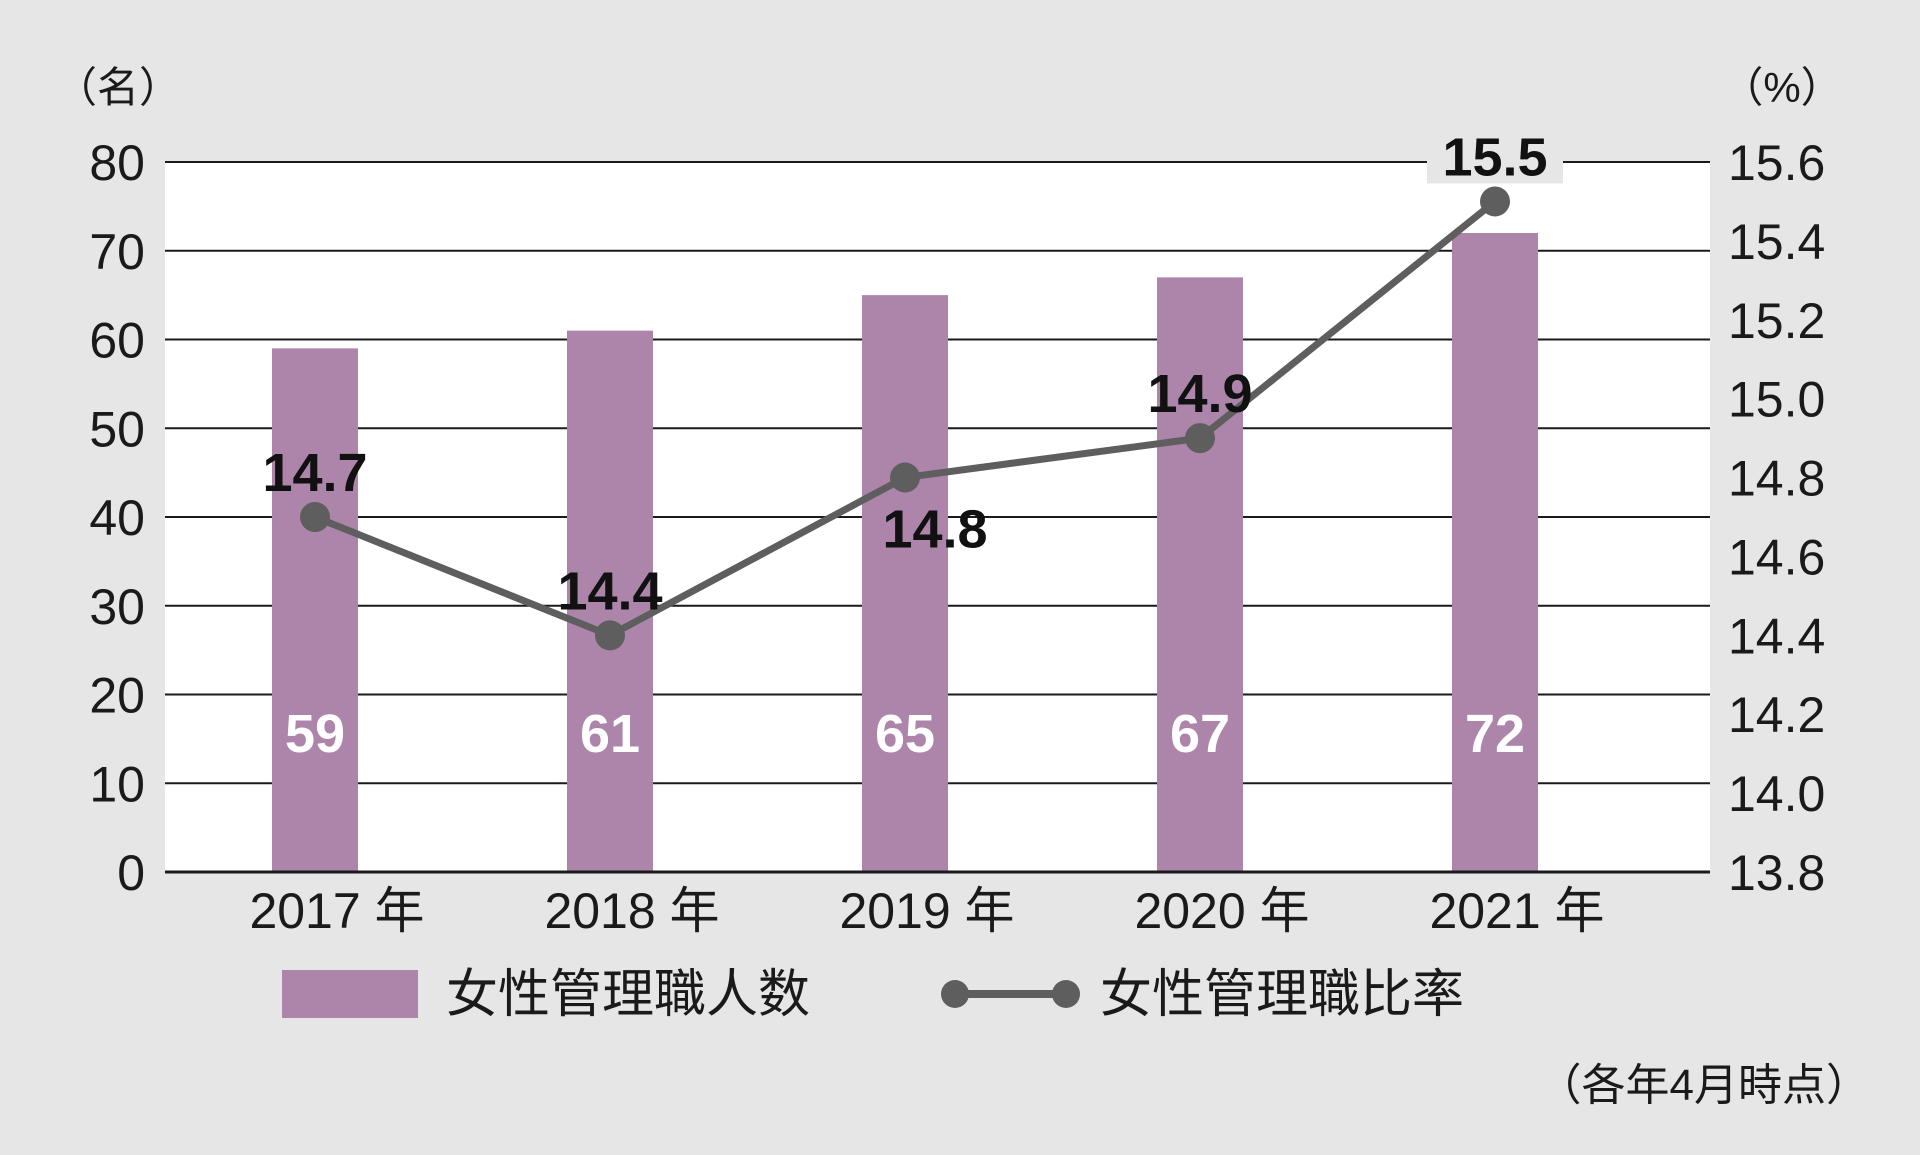 This screenshot has height=1155, width=1920. I want to click on legend: 女性管理職人数 女性管理職比率, so click(873, 995).